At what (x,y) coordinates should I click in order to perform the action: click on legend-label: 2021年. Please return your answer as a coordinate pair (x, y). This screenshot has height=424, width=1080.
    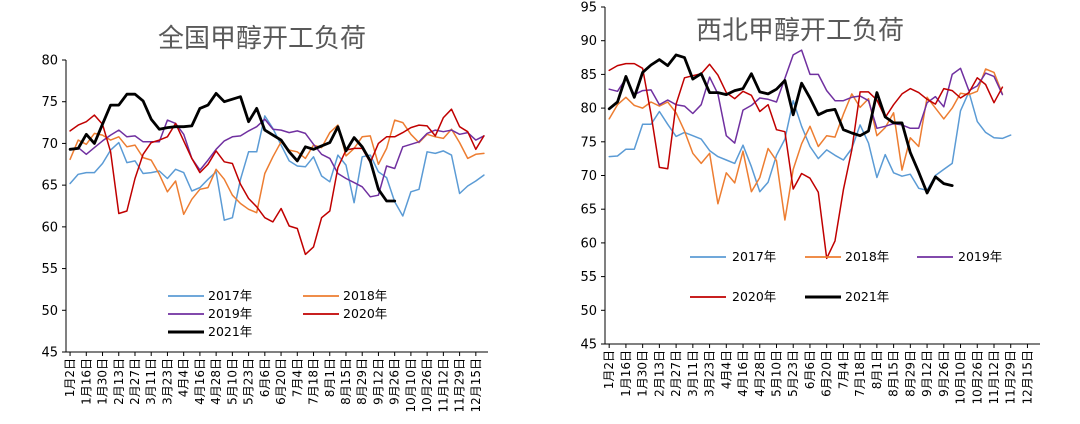
    Looking at the image, I should click on (230, 331).